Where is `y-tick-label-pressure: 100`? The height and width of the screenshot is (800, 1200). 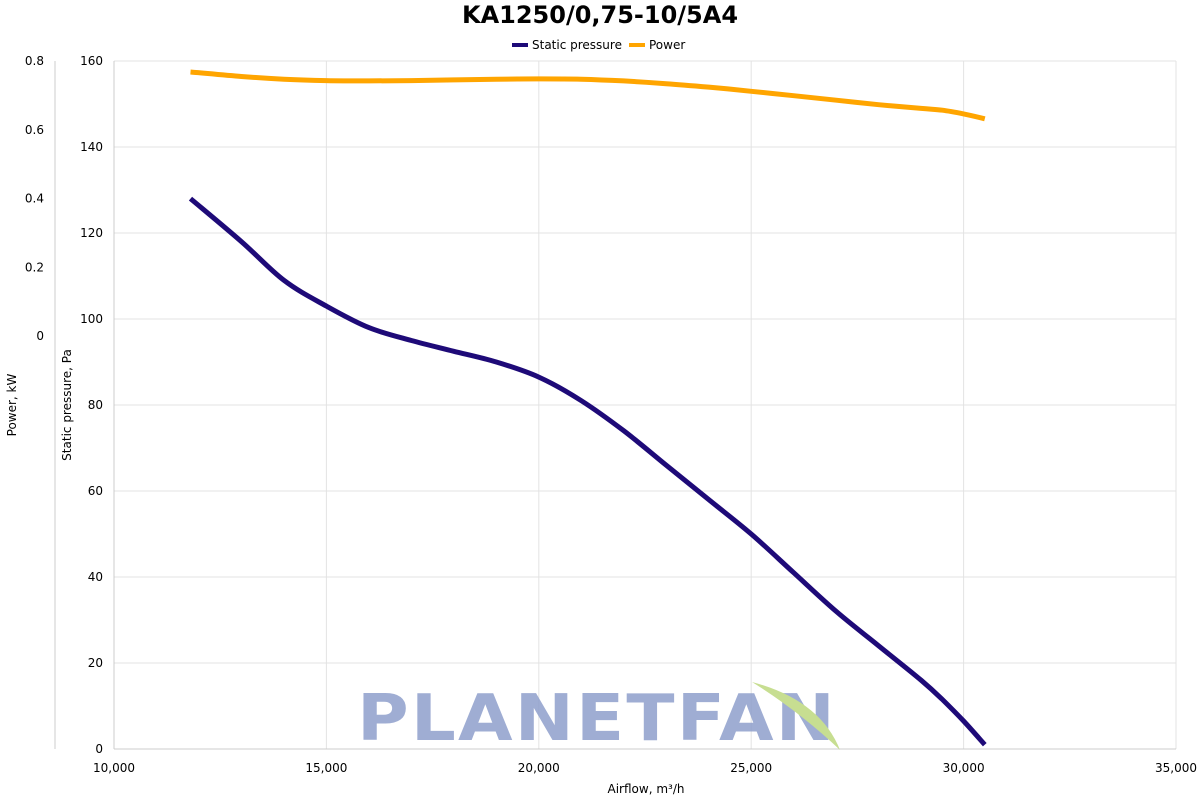
y-tick-label-pressure: 100 is located at coordinates (91, 319).